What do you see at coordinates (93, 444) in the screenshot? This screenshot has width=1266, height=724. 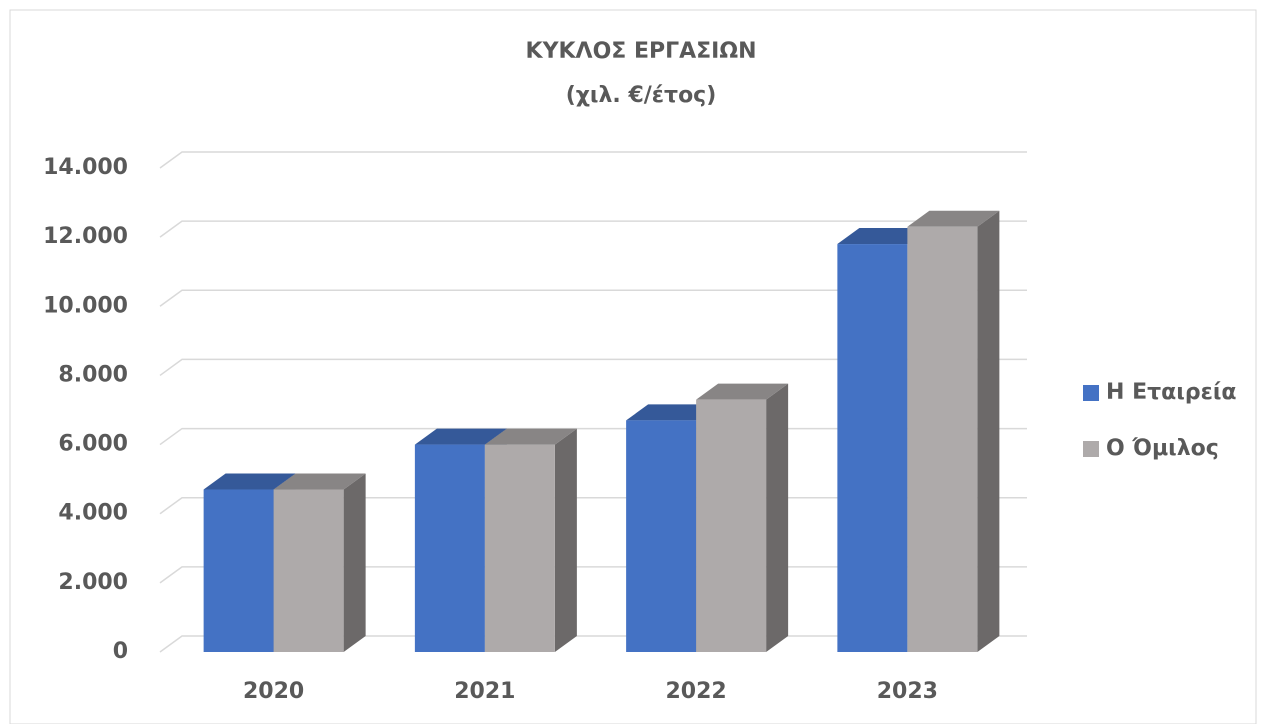 I see `y-tick-label: 6.000` at bounding box center [93, 444].